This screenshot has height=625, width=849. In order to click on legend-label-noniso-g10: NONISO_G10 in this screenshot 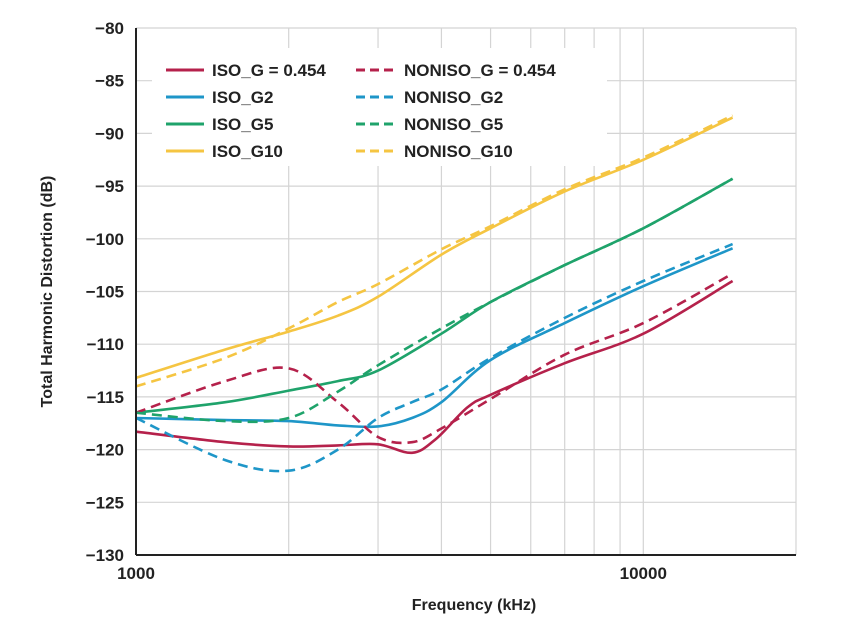, I will do `click(458, 151)`.